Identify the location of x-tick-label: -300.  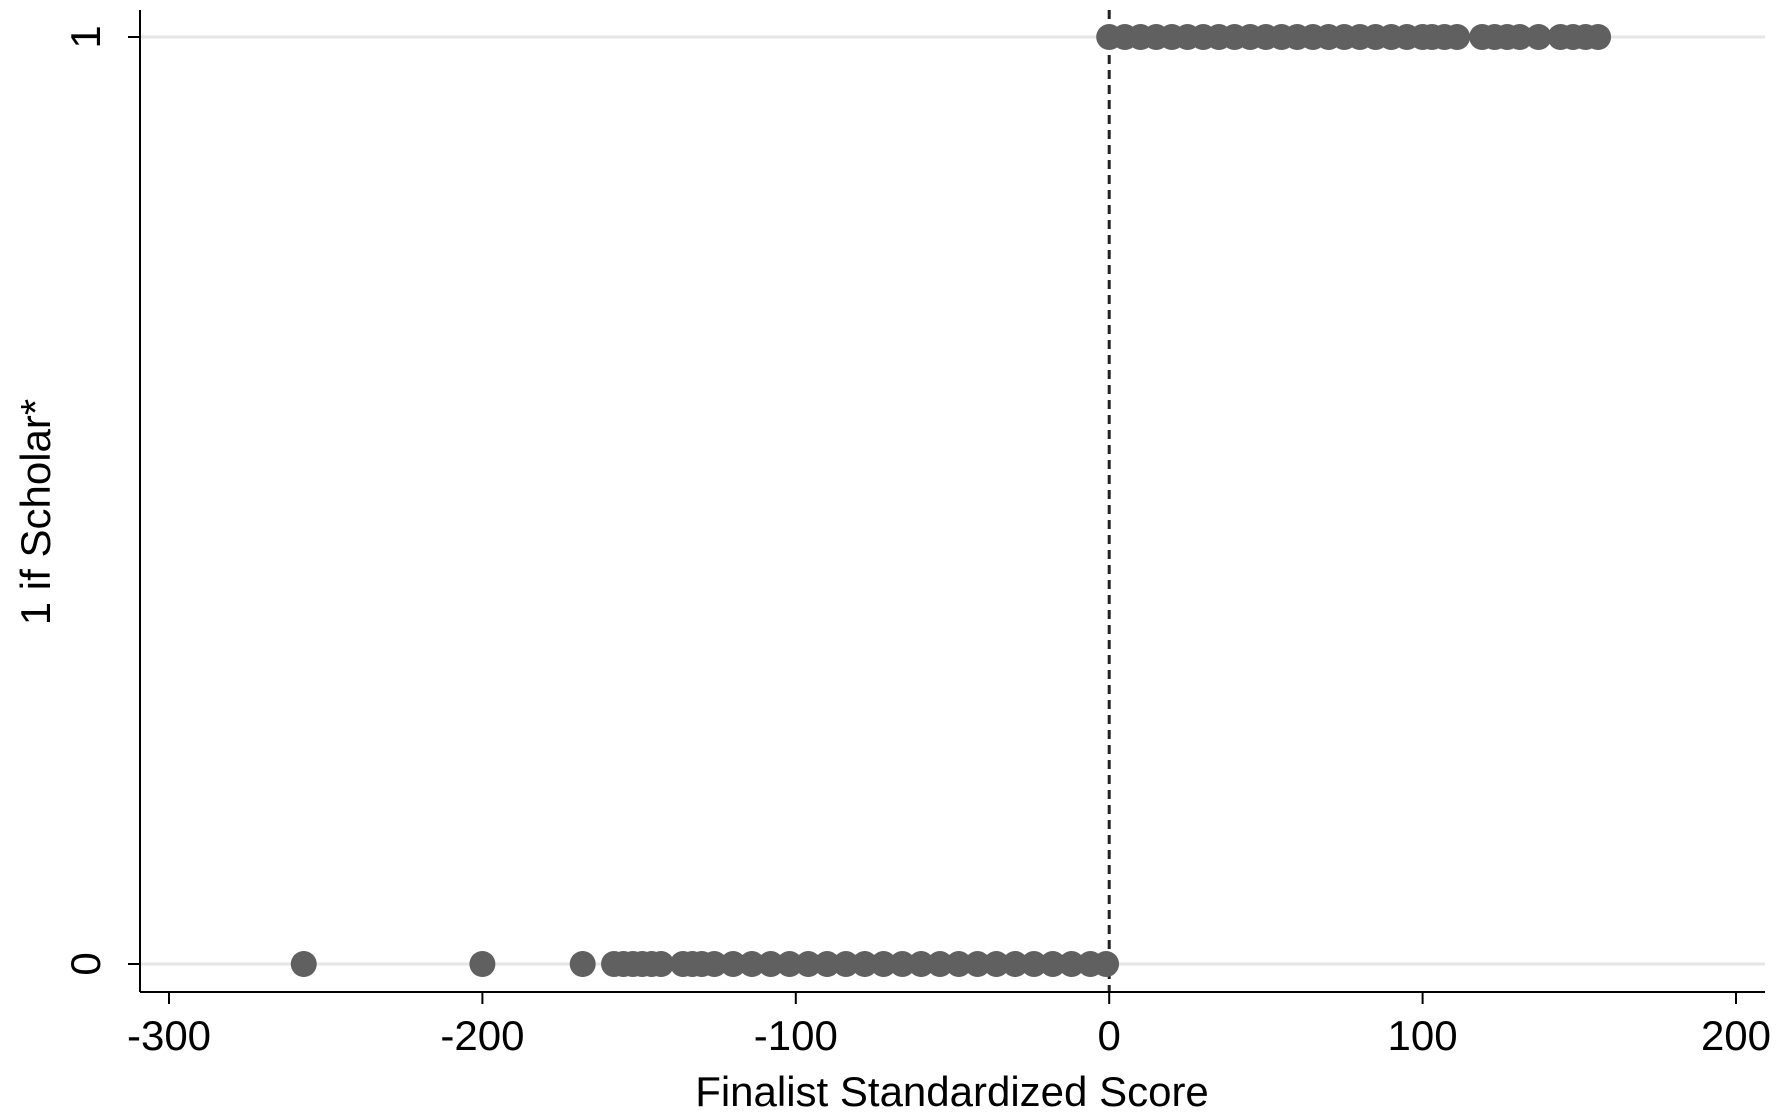
(169, 1035).